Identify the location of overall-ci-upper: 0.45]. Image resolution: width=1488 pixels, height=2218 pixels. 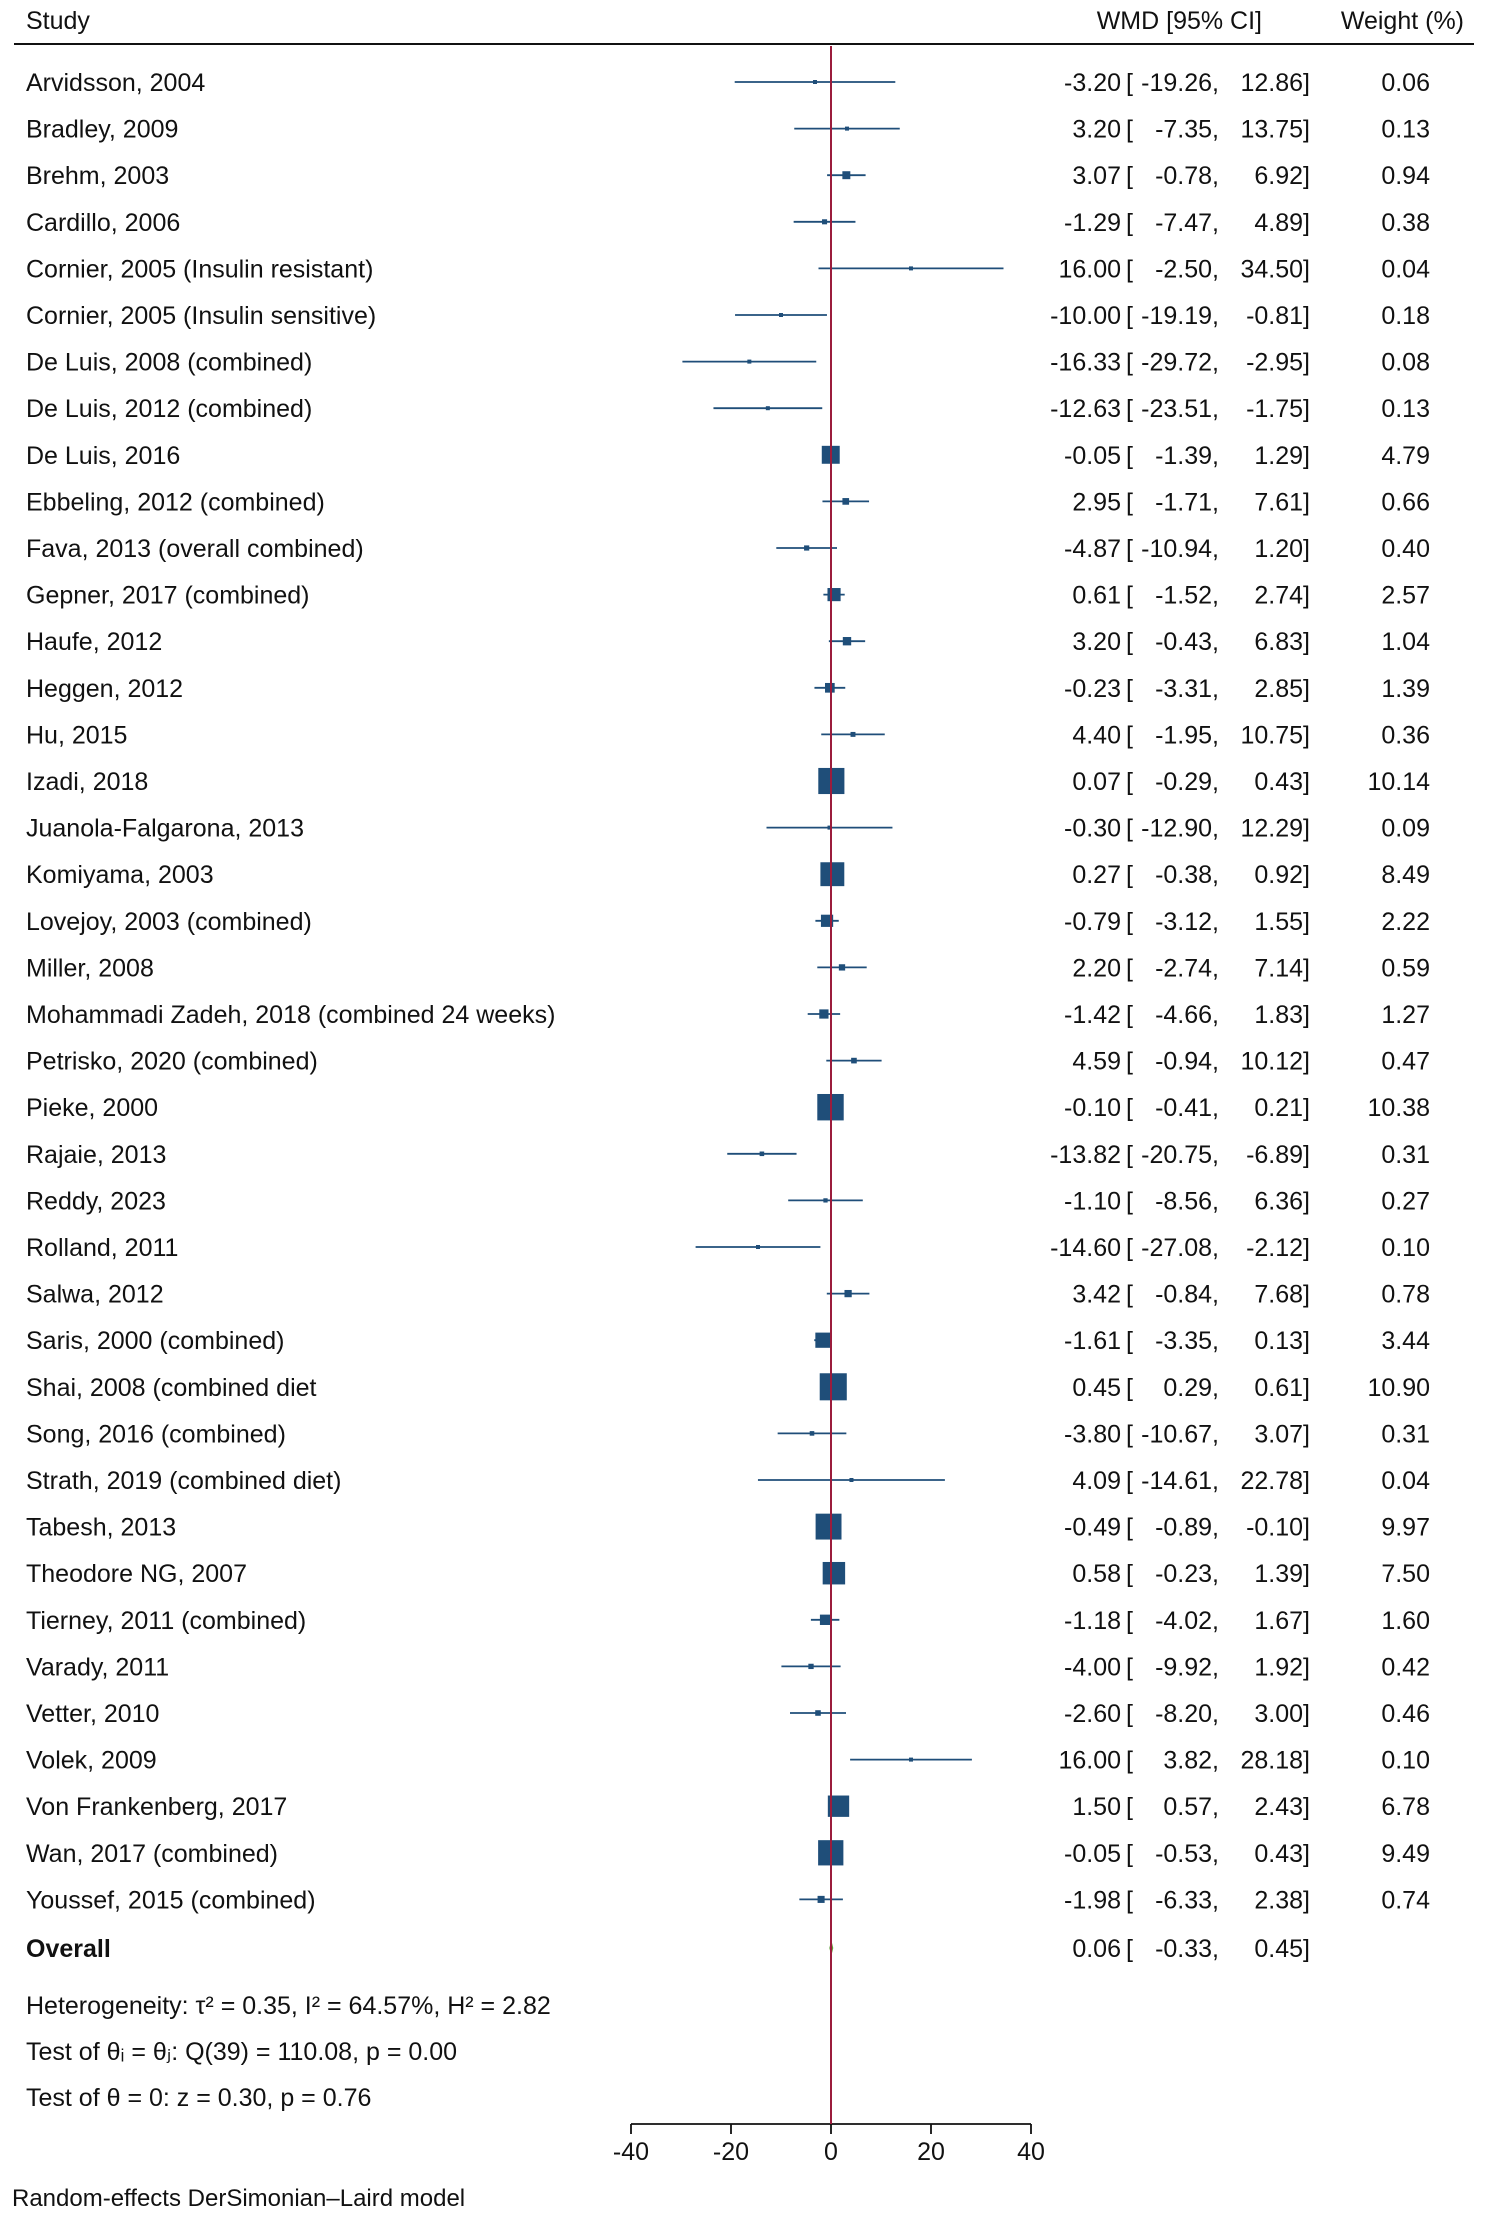
(1282, 1949).